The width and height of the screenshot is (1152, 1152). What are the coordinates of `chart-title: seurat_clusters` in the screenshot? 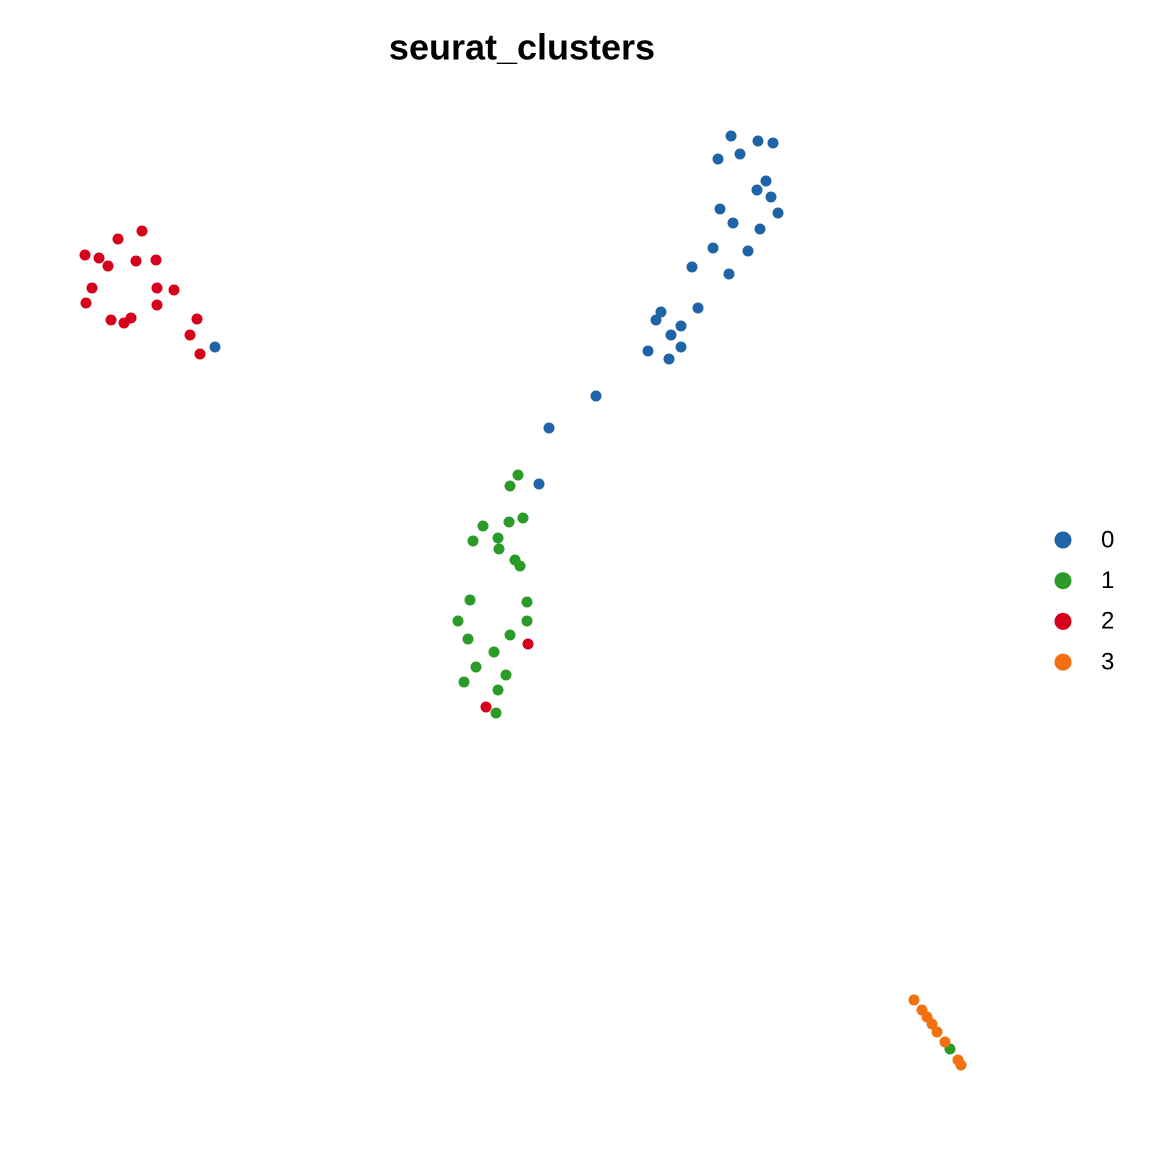 It's located at (522, 47).